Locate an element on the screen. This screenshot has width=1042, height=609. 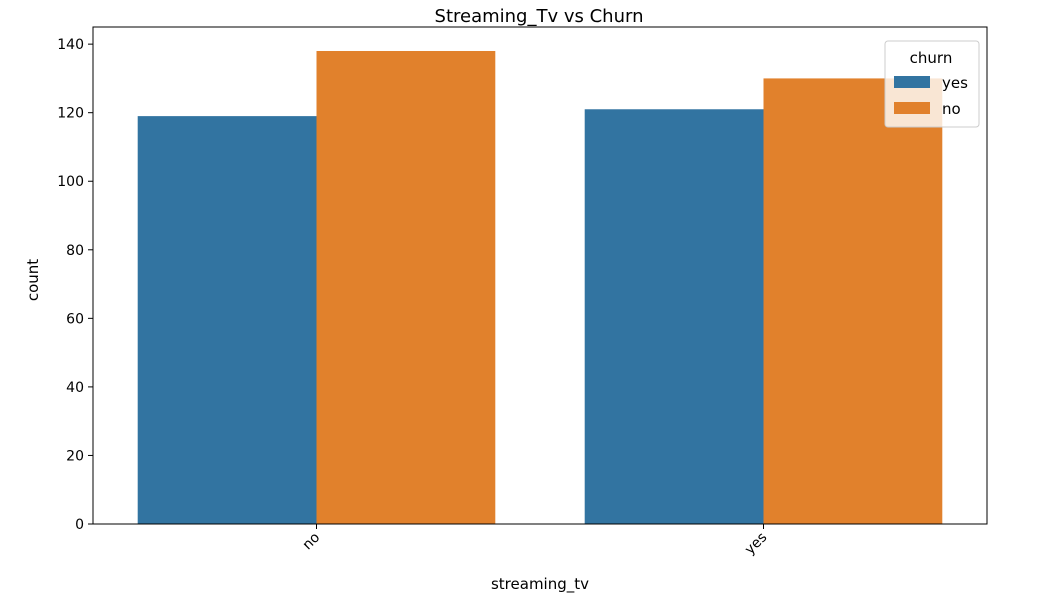
bar-yes-no is located at coordinates (227, 320).